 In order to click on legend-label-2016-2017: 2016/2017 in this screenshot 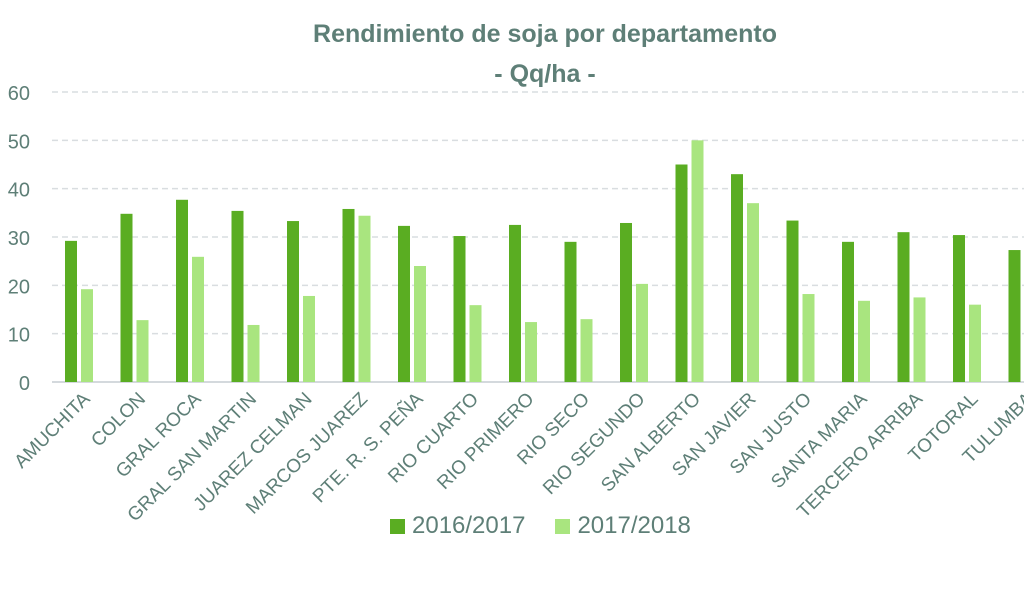, I will do `click(469, 525)`.